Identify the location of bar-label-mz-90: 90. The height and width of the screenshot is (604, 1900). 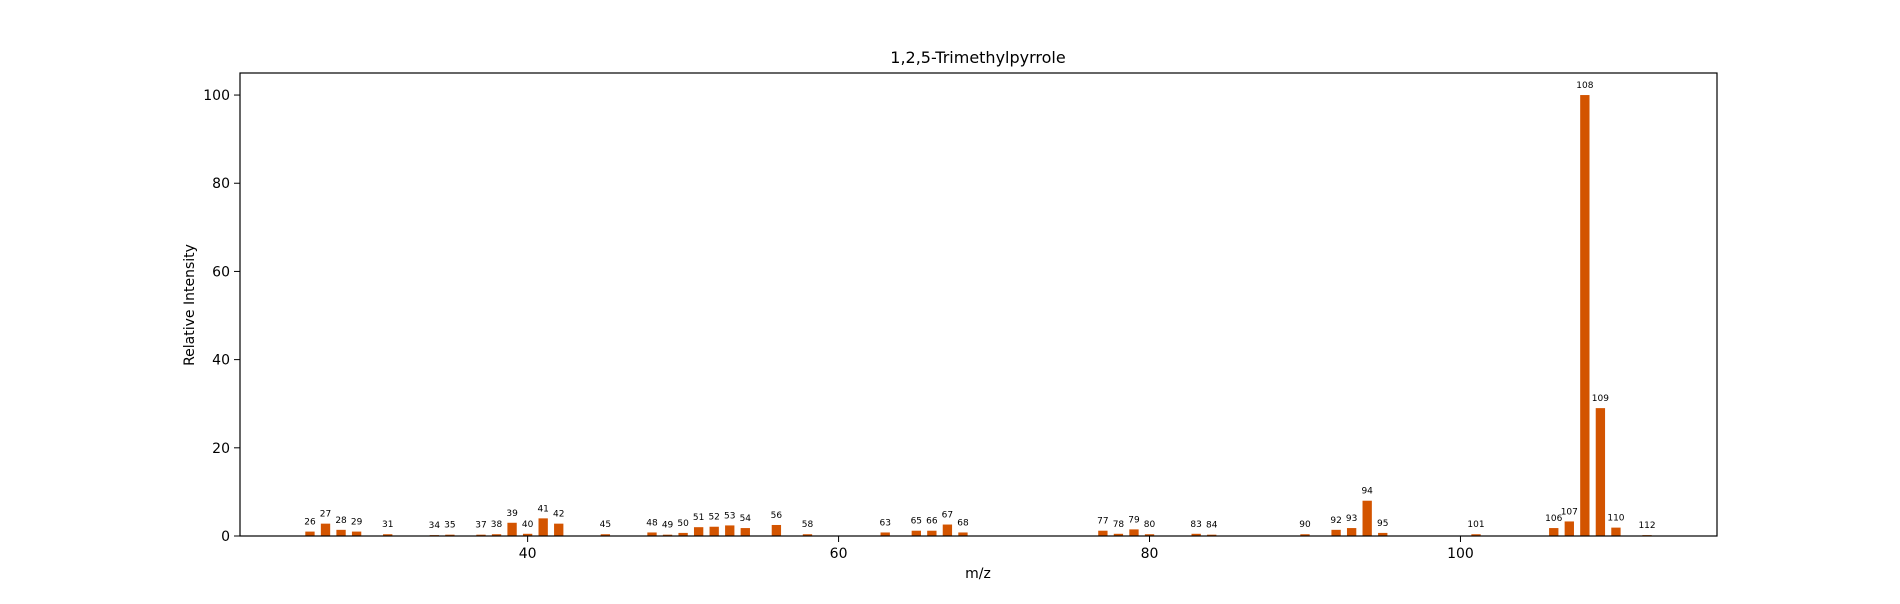
(1305, 525).